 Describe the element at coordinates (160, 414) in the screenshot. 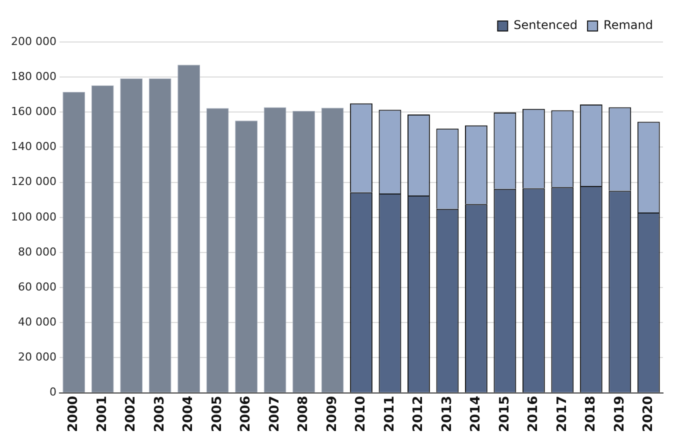

I see `x-tick-label: 2003` at that location.